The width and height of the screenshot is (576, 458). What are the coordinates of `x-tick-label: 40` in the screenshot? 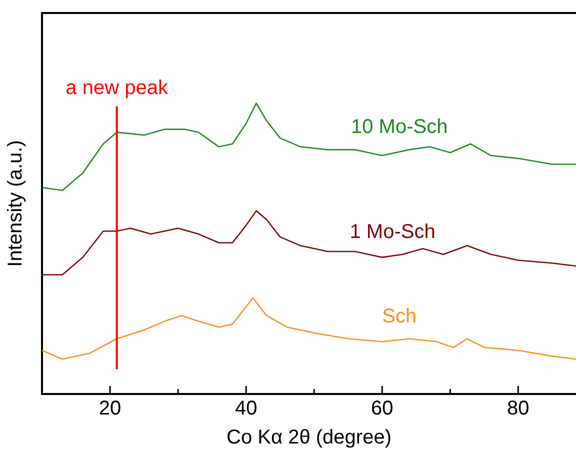 It's located at (246, 409).